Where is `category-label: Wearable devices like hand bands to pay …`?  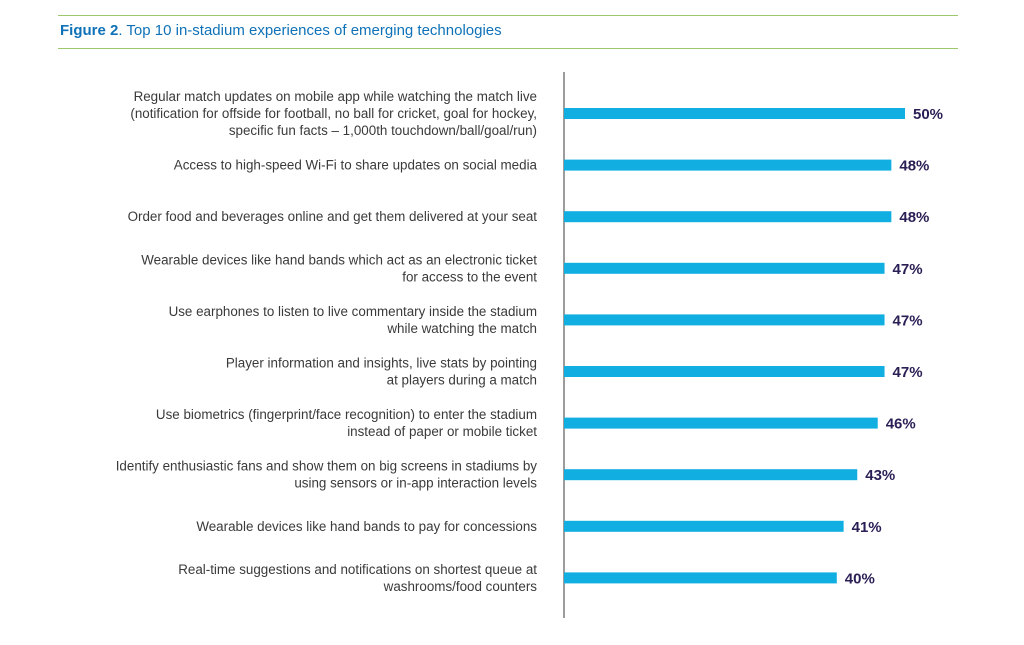
category-label: Wearable devices like hand bands to pay … is located at coordinates (366, 526).